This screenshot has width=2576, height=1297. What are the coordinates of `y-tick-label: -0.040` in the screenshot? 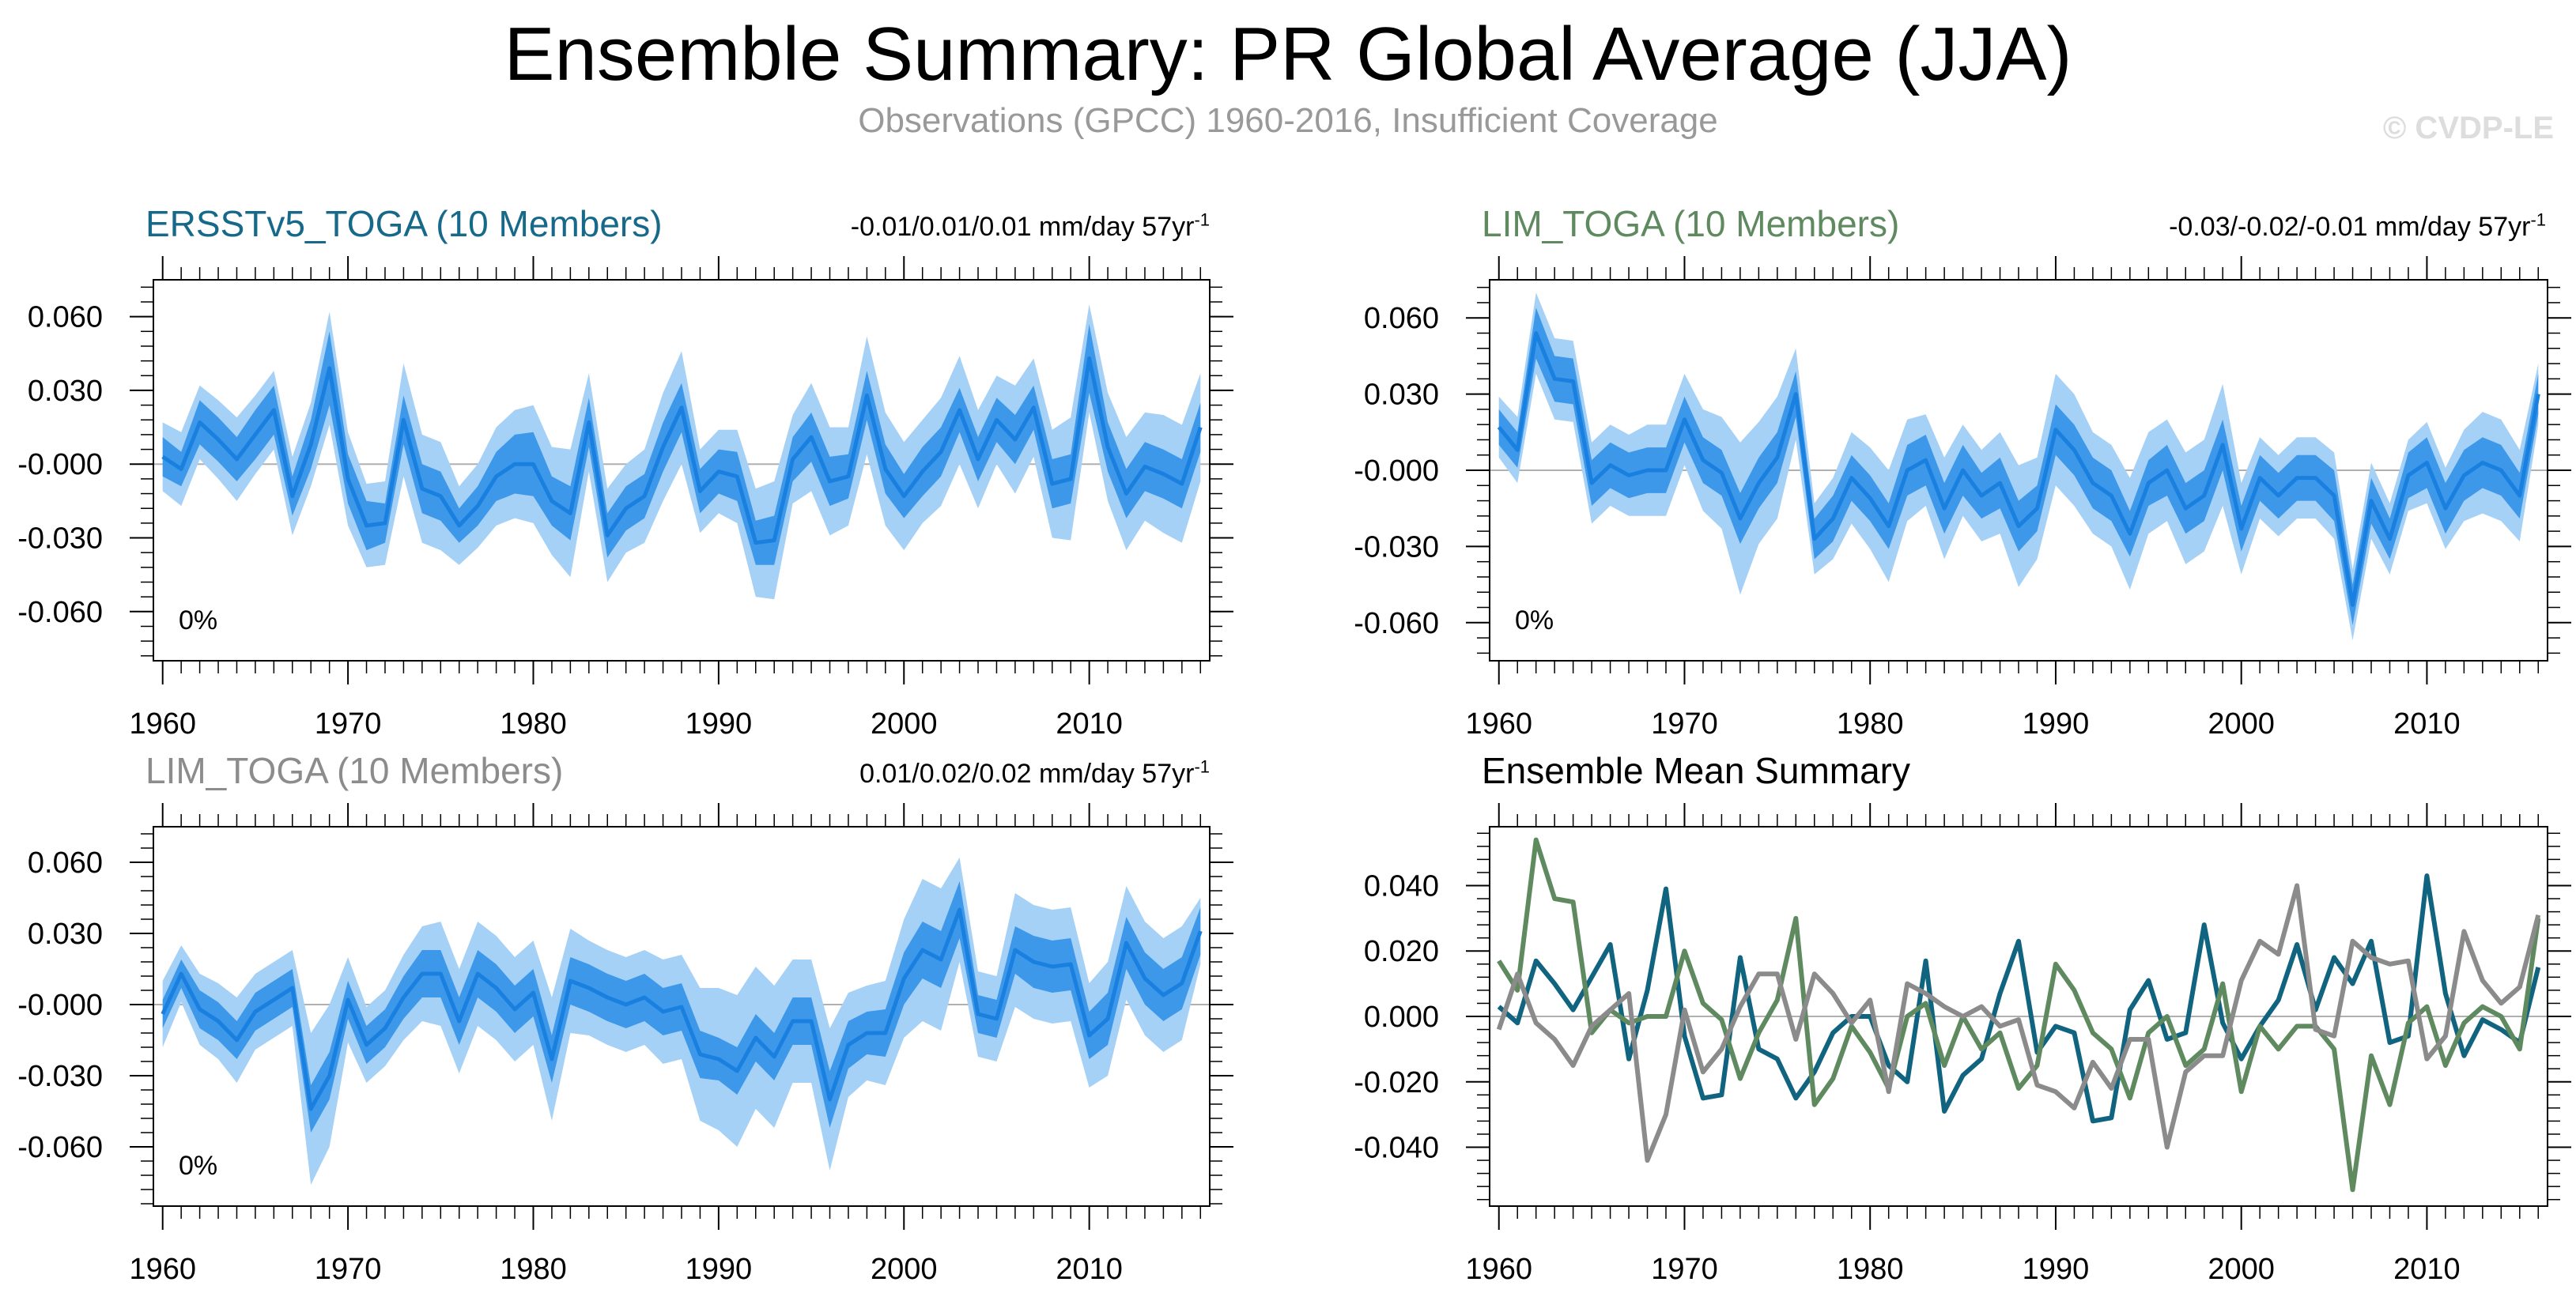 It's located at (1396, 1149).